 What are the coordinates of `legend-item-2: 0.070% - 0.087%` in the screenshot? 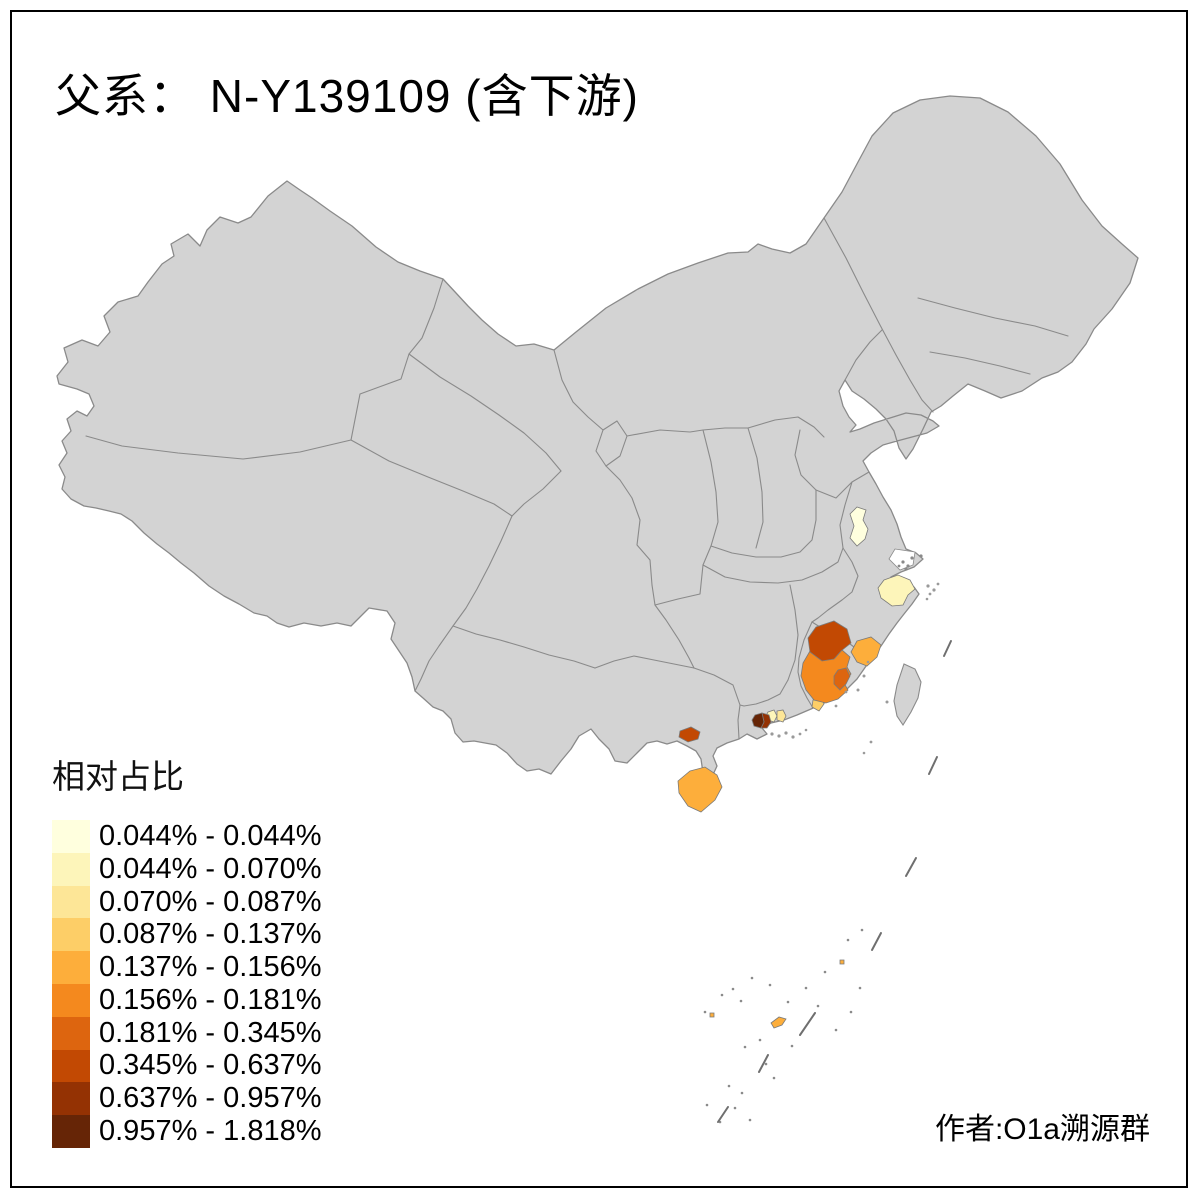 It's located at (186, 902).